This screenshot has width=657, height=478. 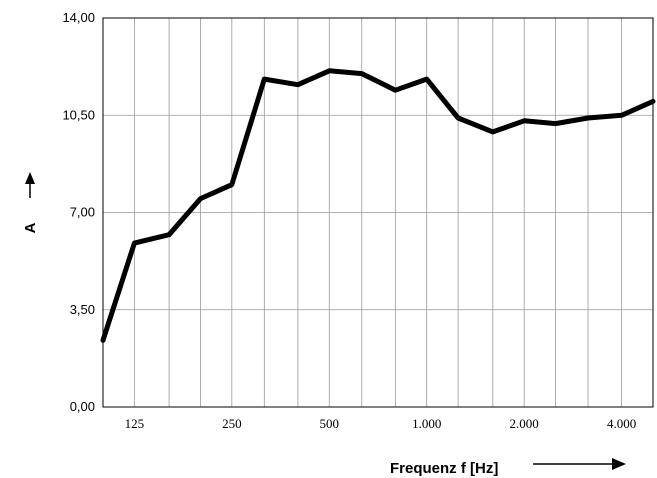 What do you see at coordinates (30, 227) in the screenshot?
I see `y-axis-title: A` at bounding box center [30, 227].